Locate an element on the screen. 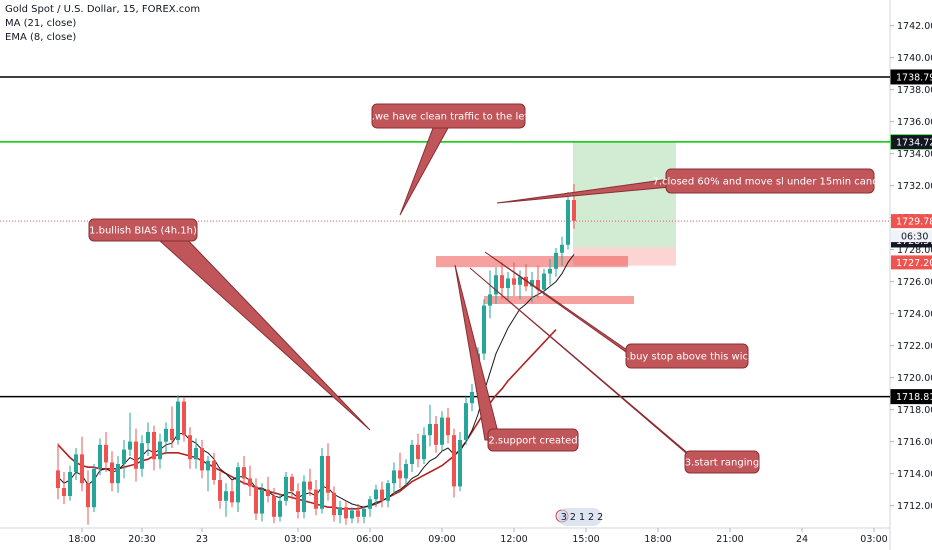 The image size is (932, 550). y-tick-label: 1742.00 is located at coordinates (914, 26).